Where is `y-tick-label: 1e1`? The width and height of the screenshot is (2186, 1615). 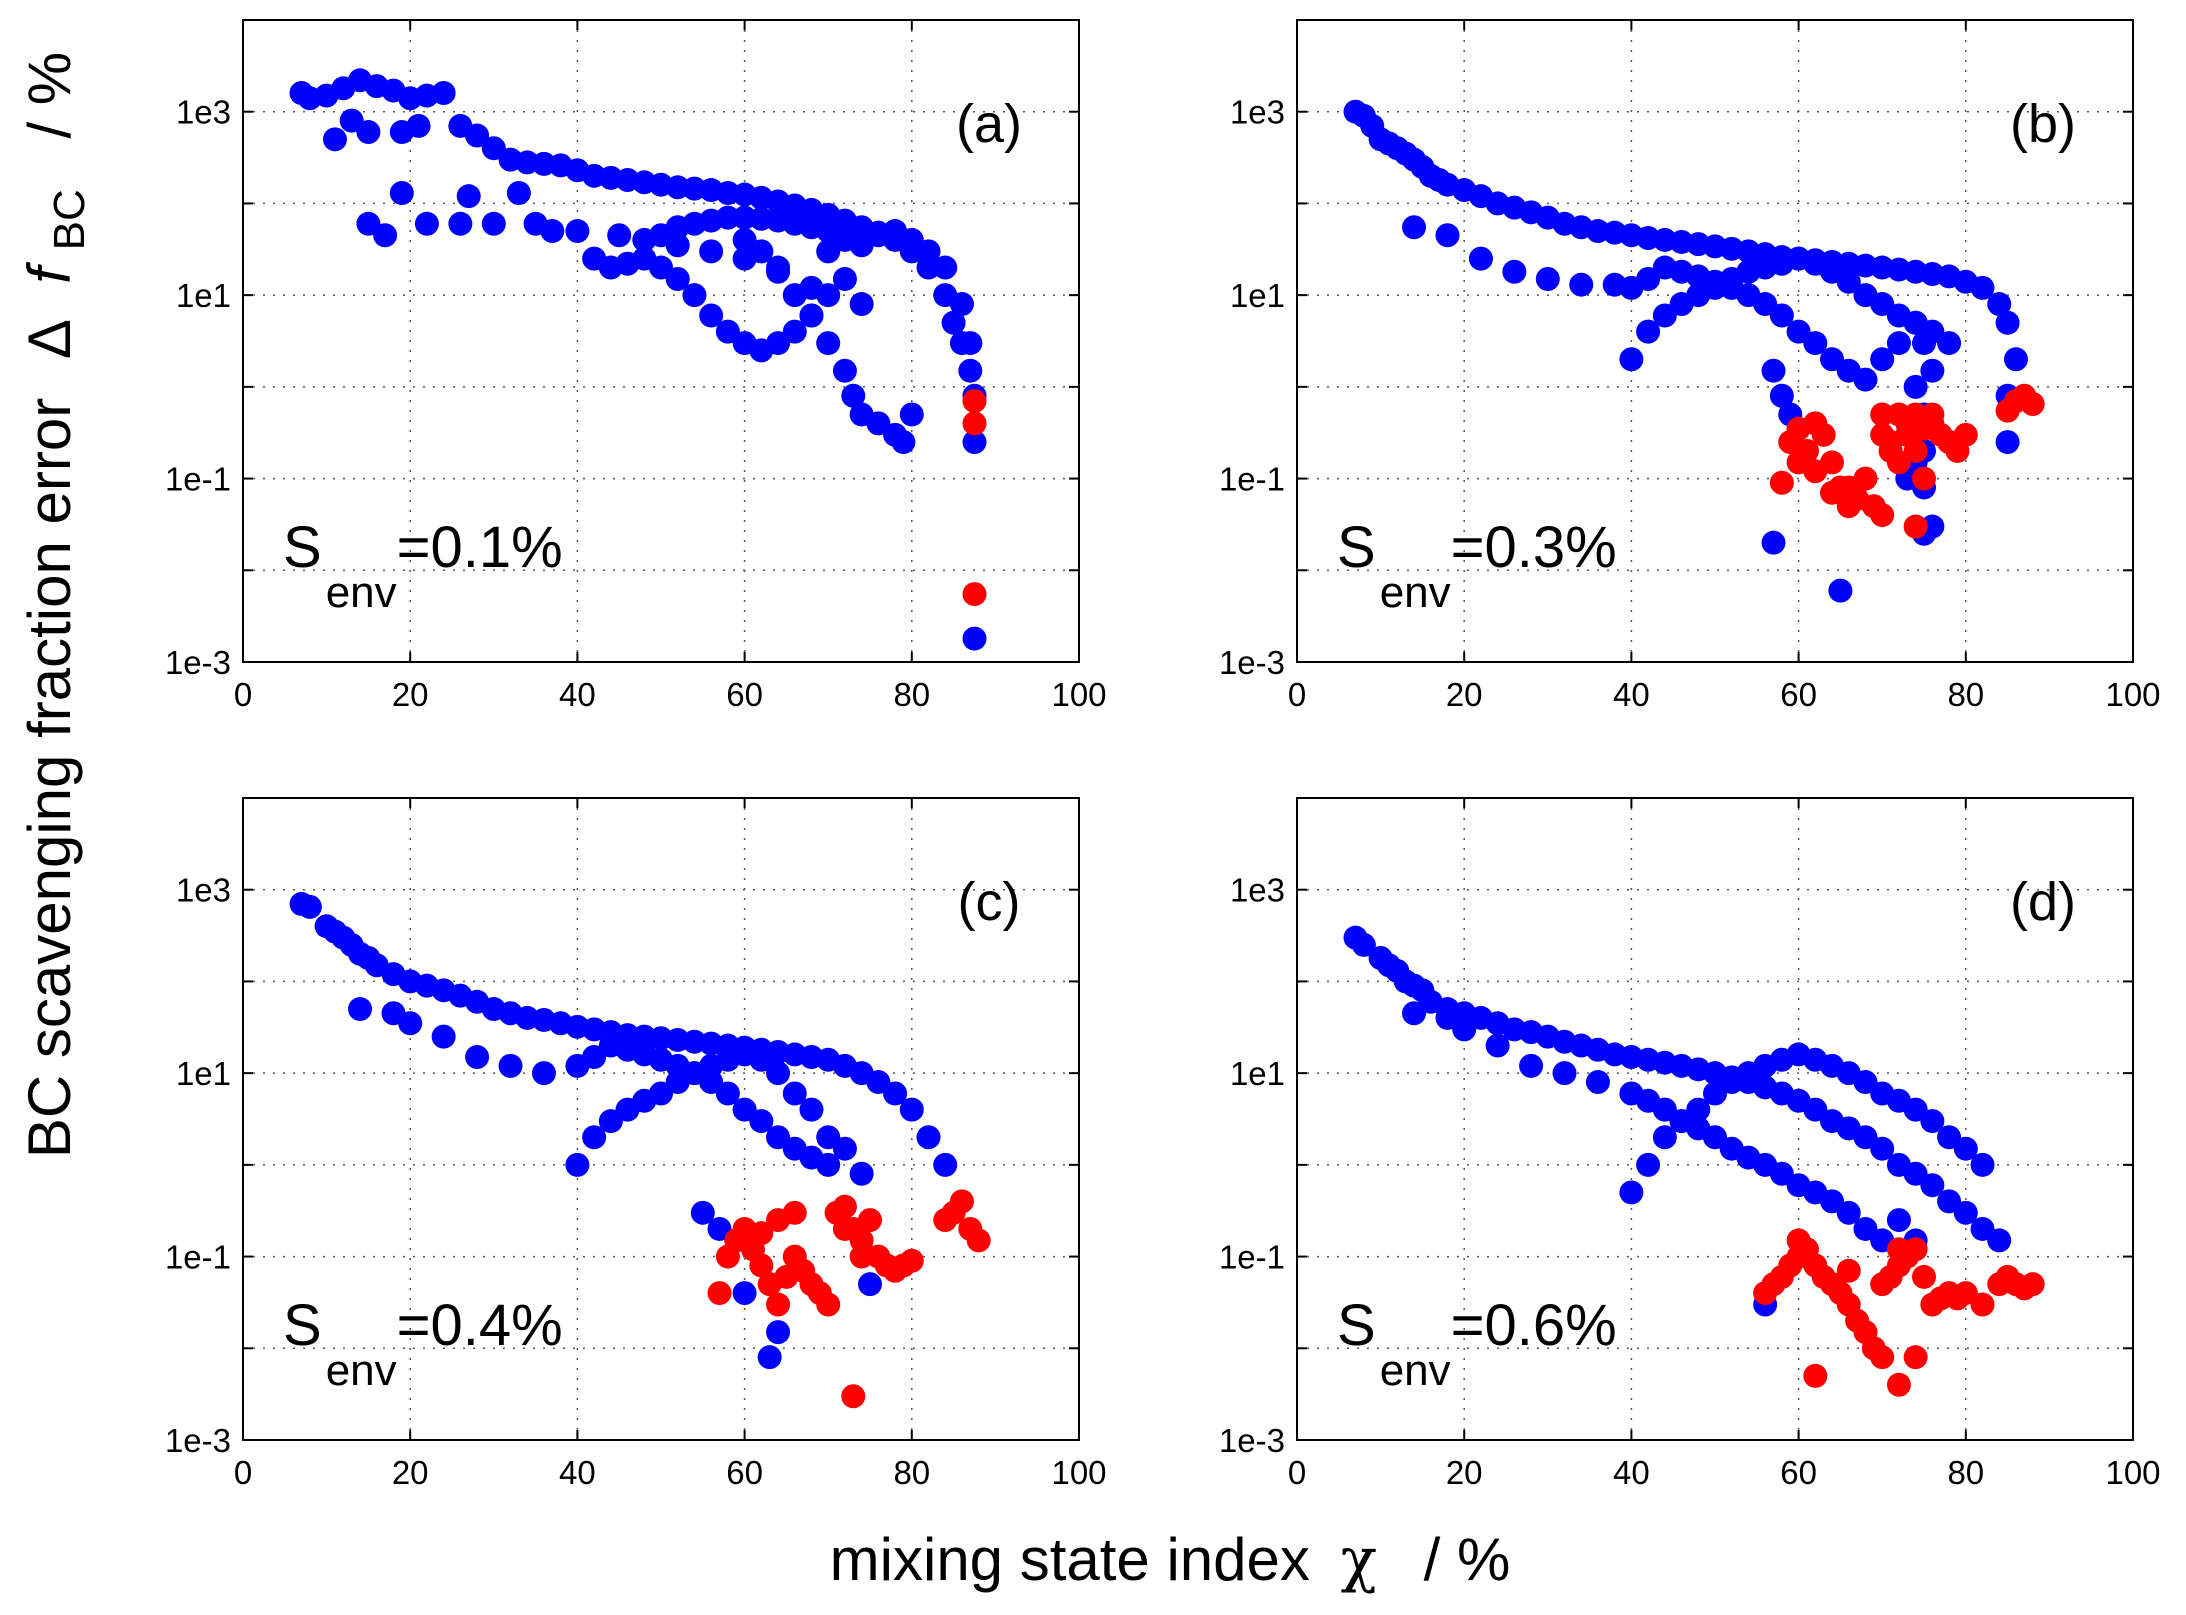
y-tick-label: 1e1 is located at coordinates (1257, 295).